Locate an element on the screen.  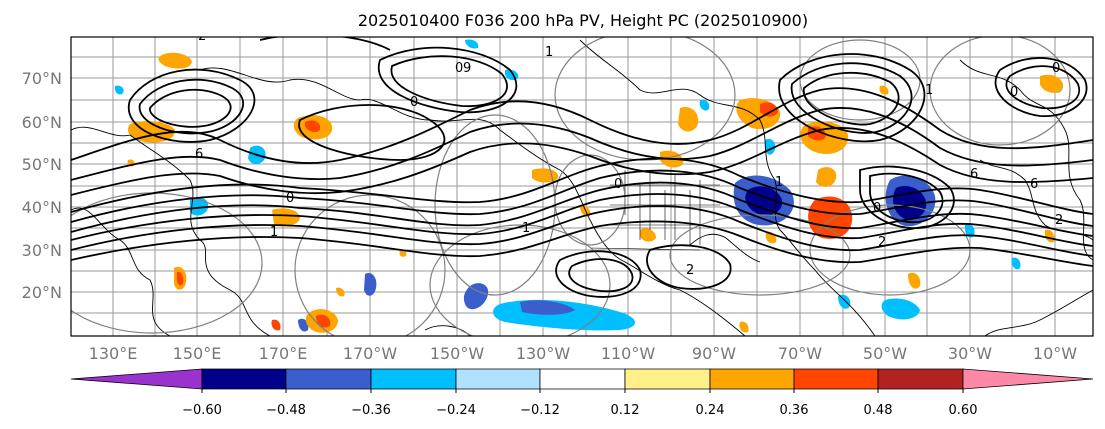
longitude-label: 30°W is located at coordinates (970, 353).